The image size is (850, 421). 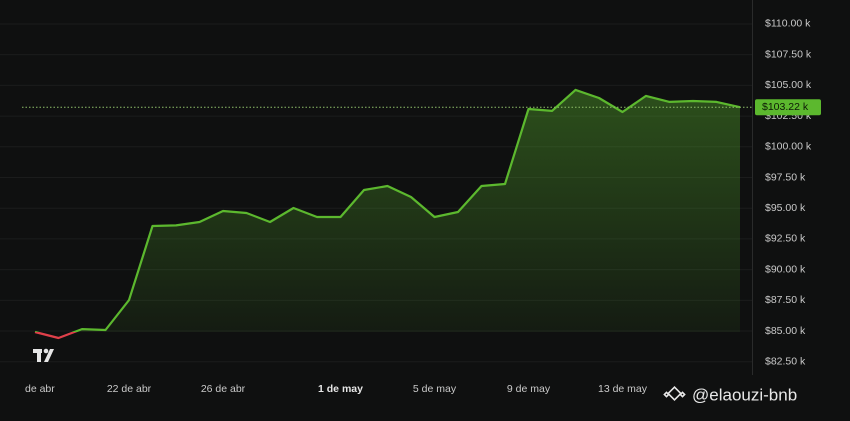 What do you see at coordinates (435, 389) in the screenshot?
I see `x-tick-label: 5 de may` at bounding box center [435, 389].